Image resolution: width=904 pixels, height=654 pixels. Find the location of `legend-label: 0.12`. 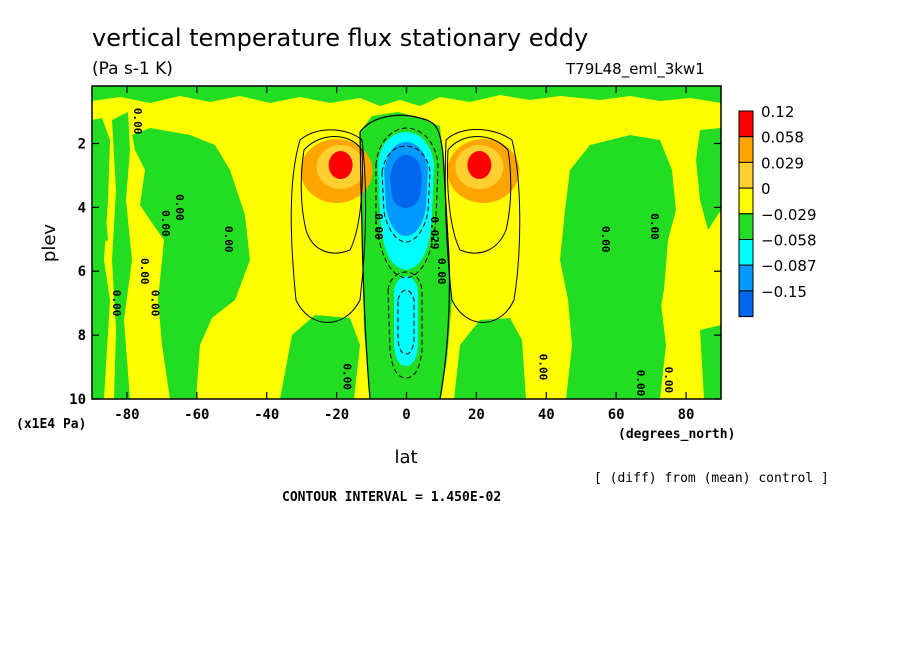

legend-label: 0.12 is located at coordinates (777, 112).